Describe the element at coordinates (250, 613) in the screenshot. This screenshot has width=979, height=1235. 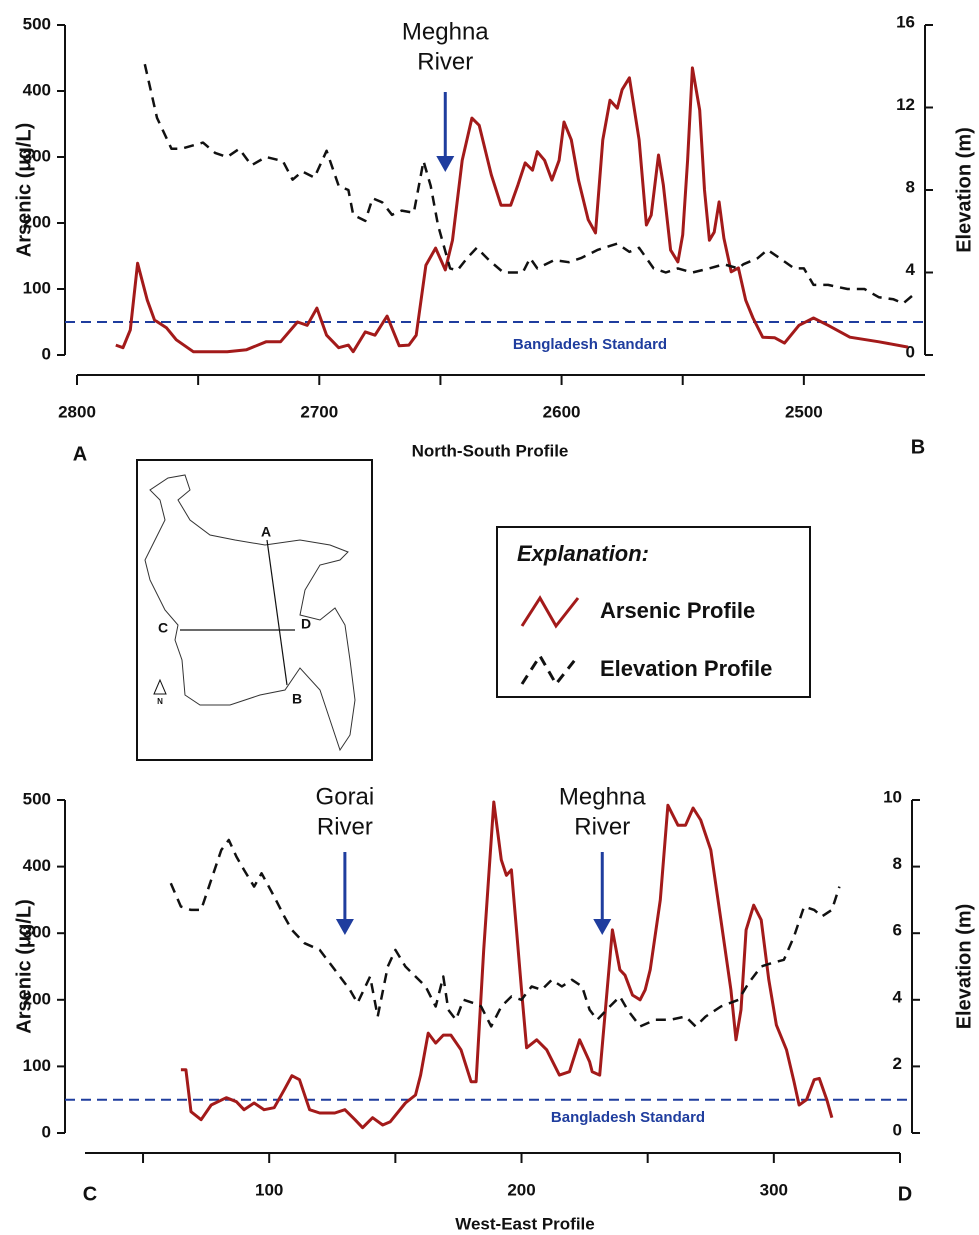
I see `map-outline` at that location.